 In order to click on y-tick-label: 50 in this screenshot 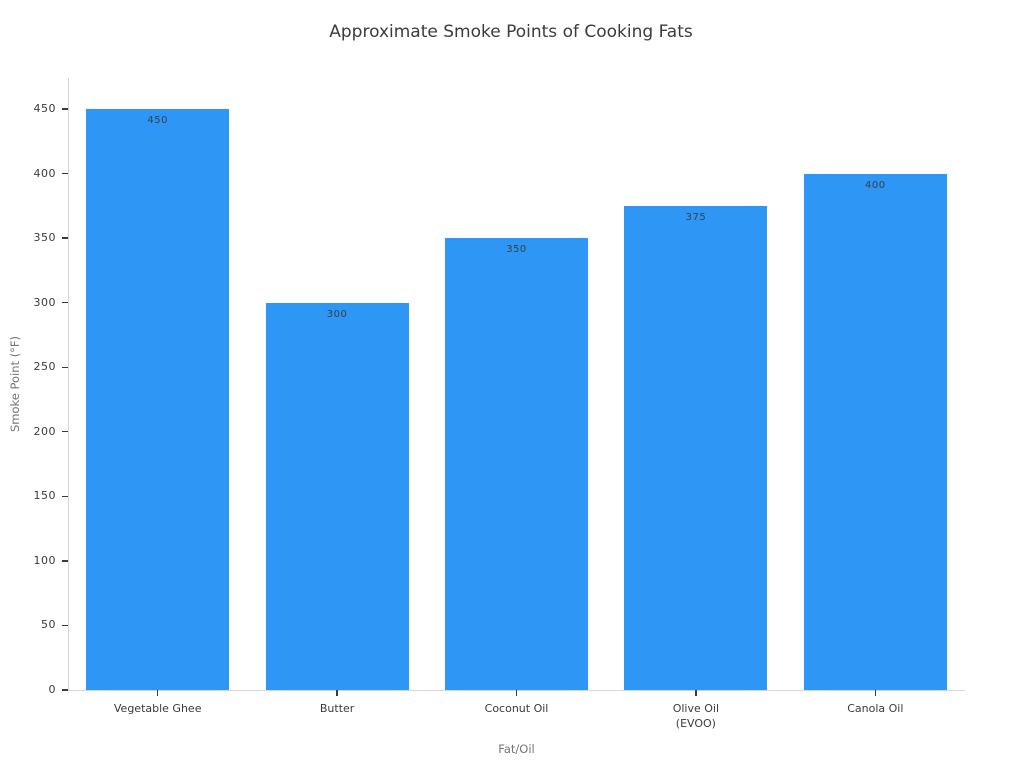, I will do `click(48, 625)`.